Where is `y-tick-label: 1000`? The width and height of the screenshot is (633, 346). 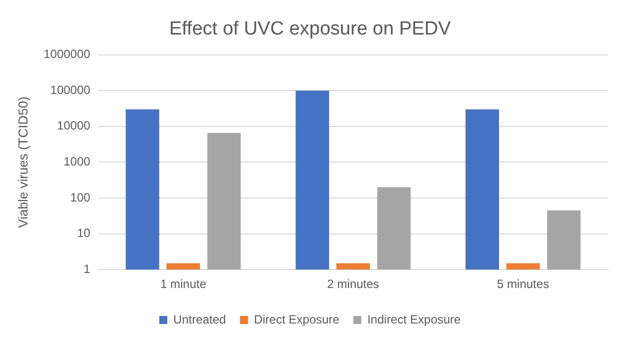
y-tick-label: 1000 is located at coordinates (77, 161).